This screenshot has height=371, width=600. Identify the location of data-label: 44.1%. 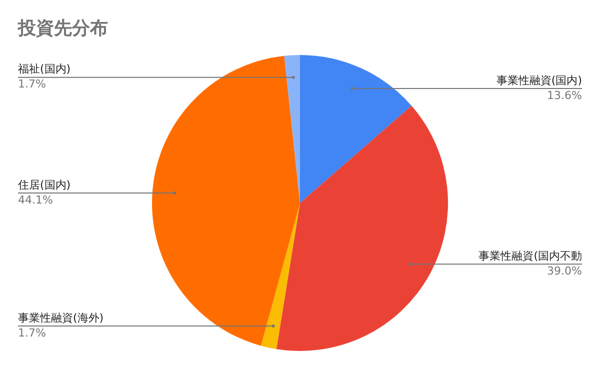
(35, 199).